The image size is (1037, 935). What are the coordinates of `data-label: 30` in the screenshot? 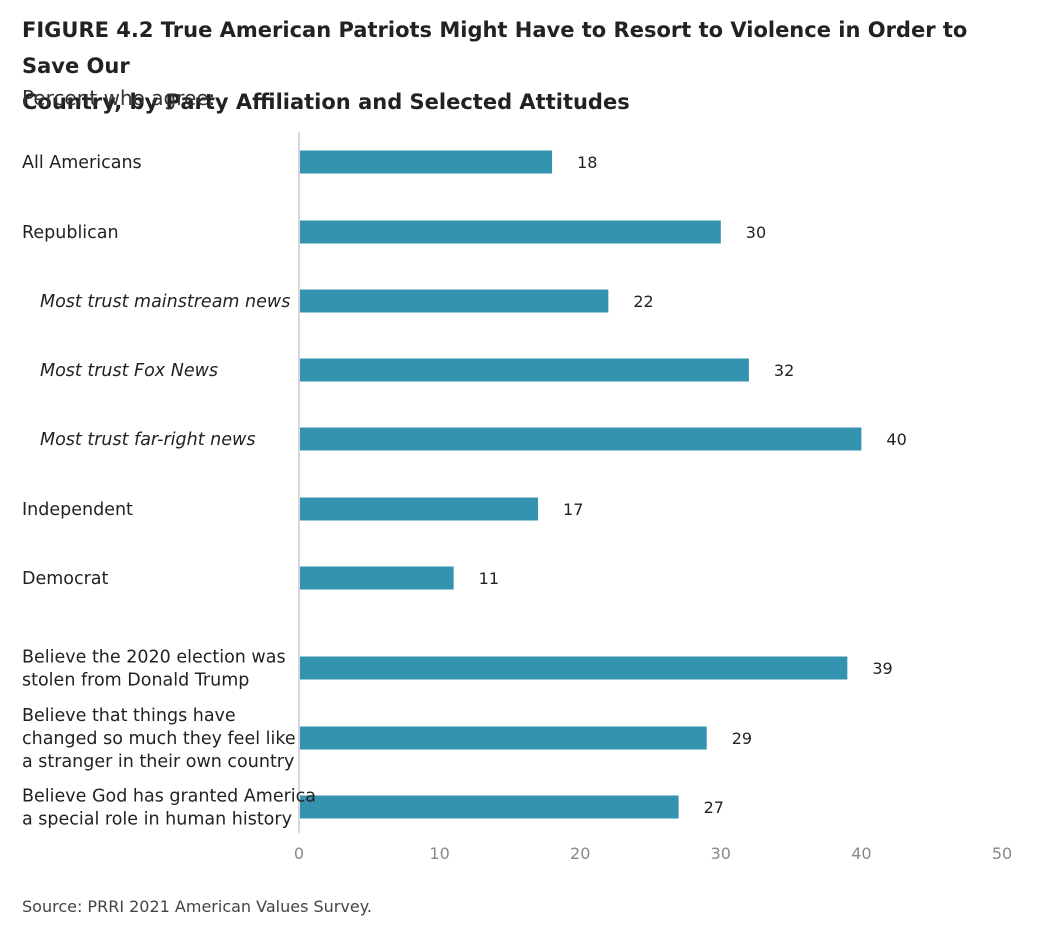 It's located at (756, 232).